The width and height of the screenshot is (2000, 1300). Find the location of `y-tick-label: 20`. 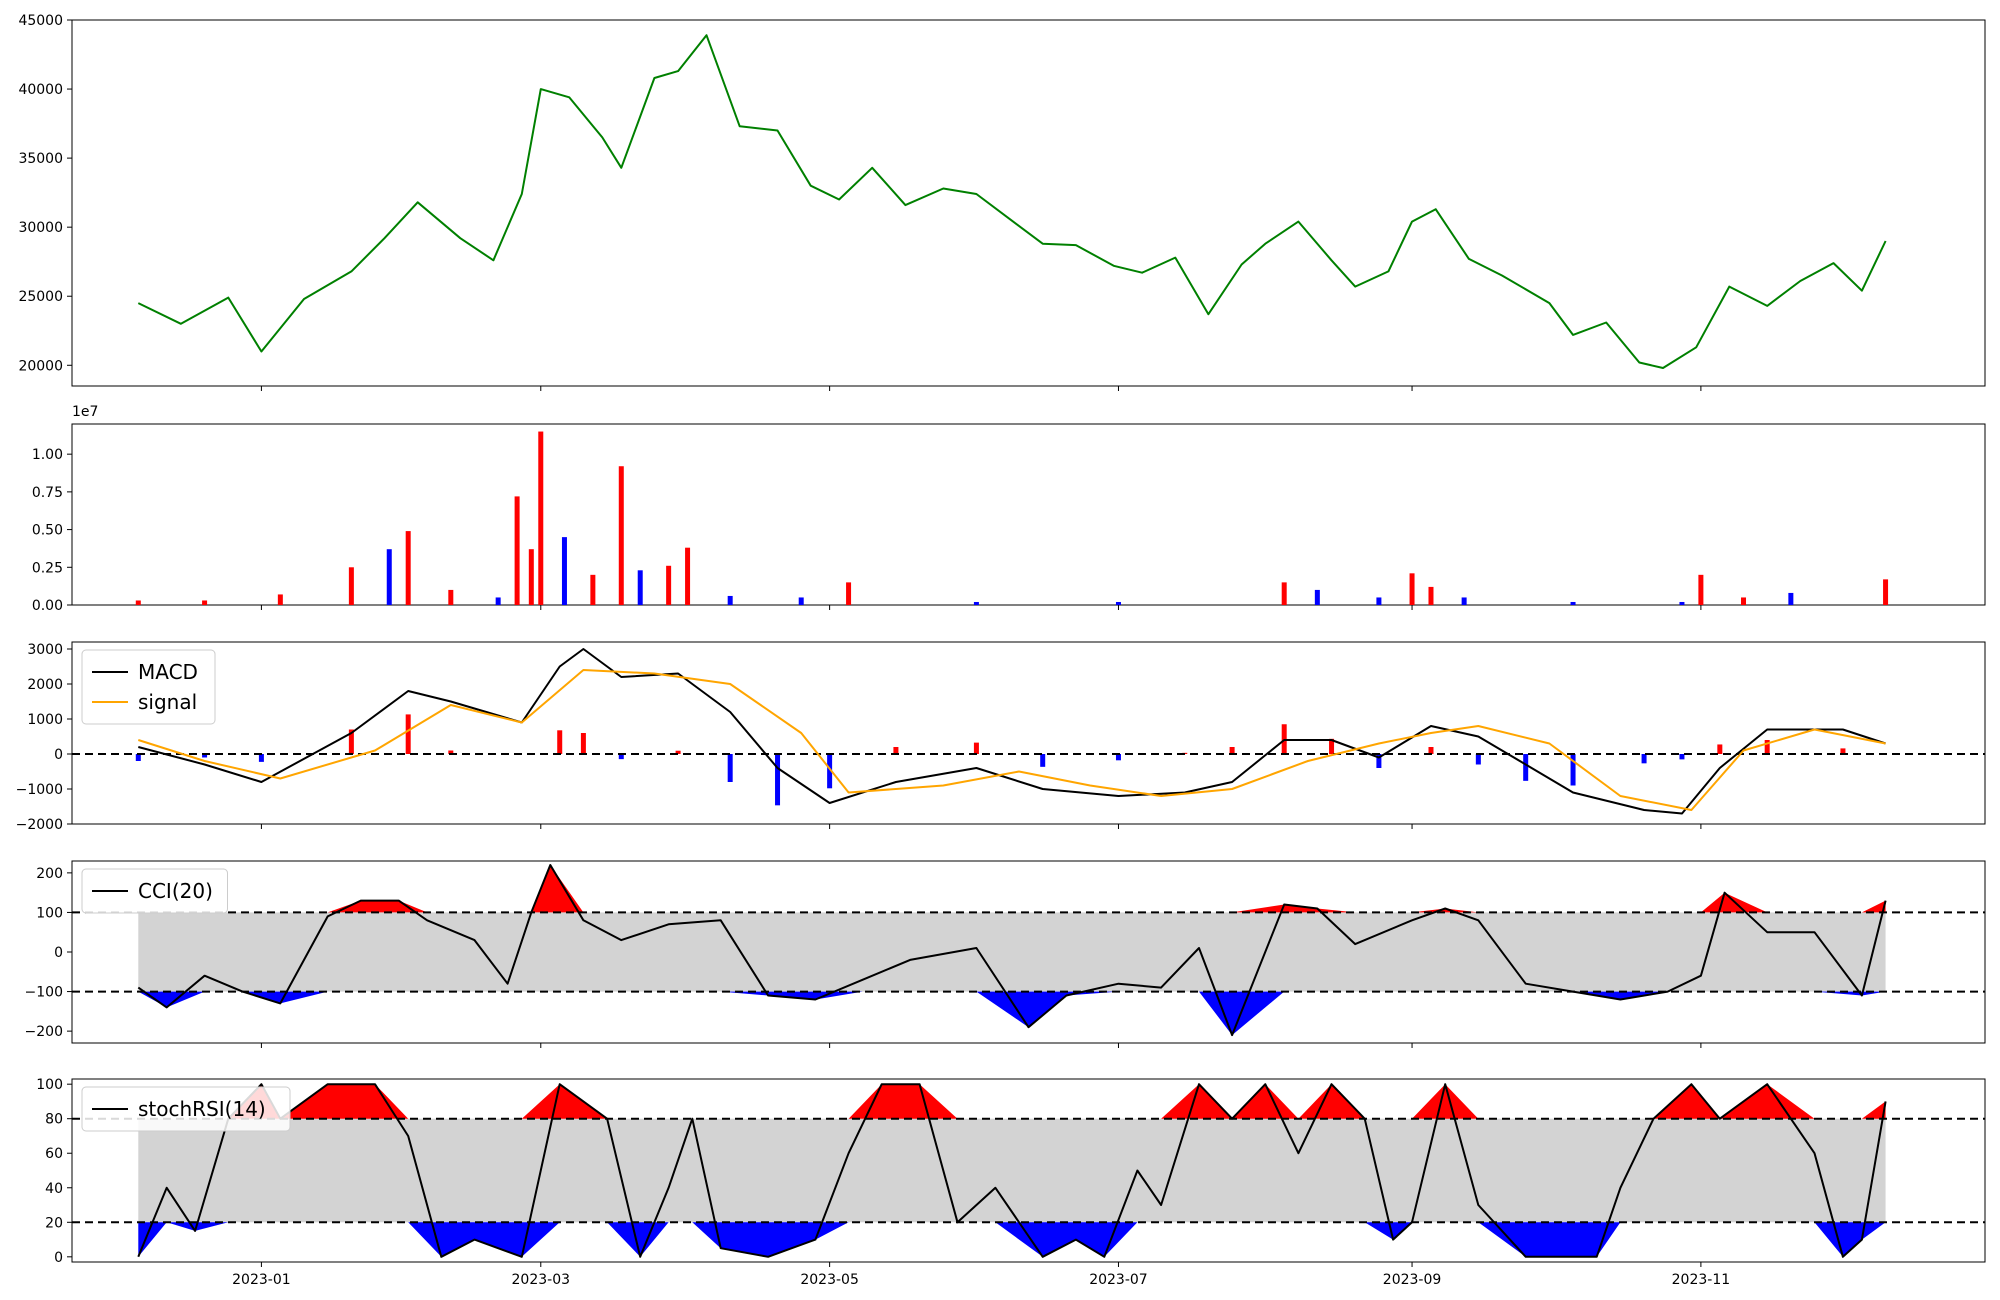

y-tick-label: 20 is located at coordinates (54, 1223).